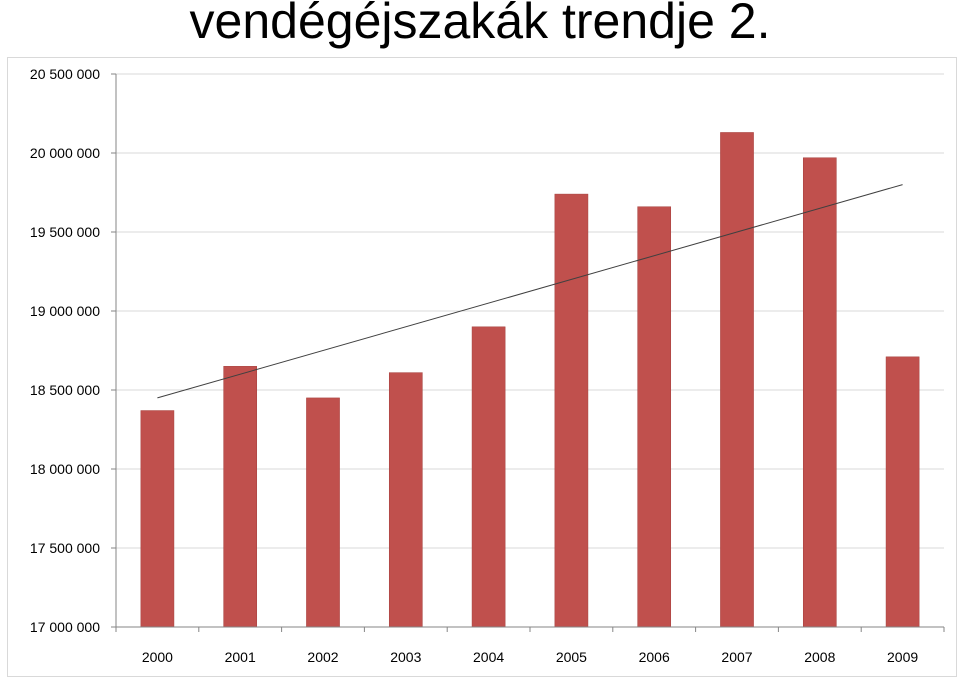 This screenshot has width=960, height=682. I want to click on bar-2002, so click(323, 512).